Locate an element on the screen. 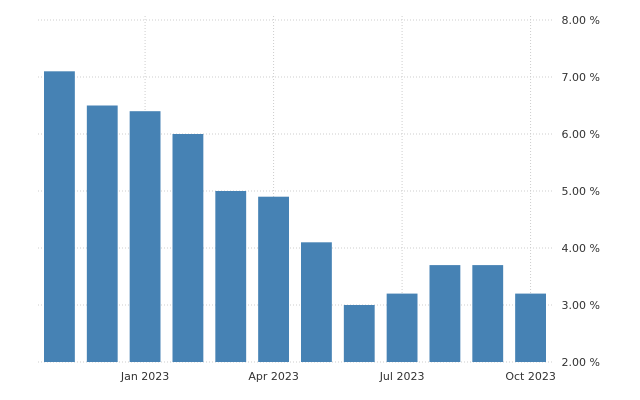  x-axis-ticks: Jan 2023 Apr 2023 Jul 2023 Oct 2023 is located at coordinates (338, 376).